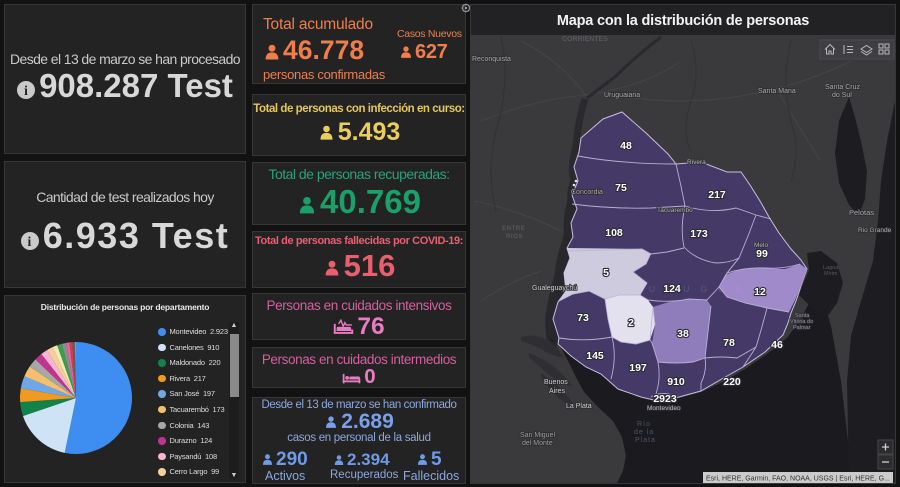 The height and width of the screenshot is (487, 900). I want to click on svg-text: 173, so click(699, 234).